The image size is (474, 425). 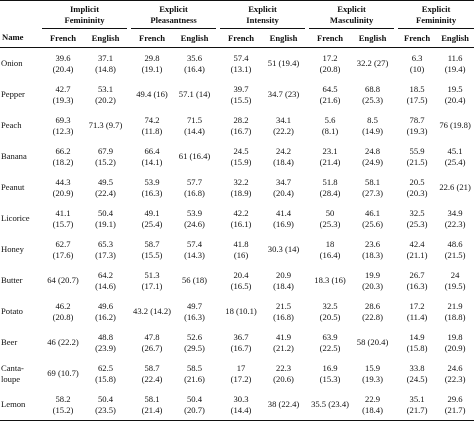 I want to click on row-name: Licorice, so click(x=15, y=218).